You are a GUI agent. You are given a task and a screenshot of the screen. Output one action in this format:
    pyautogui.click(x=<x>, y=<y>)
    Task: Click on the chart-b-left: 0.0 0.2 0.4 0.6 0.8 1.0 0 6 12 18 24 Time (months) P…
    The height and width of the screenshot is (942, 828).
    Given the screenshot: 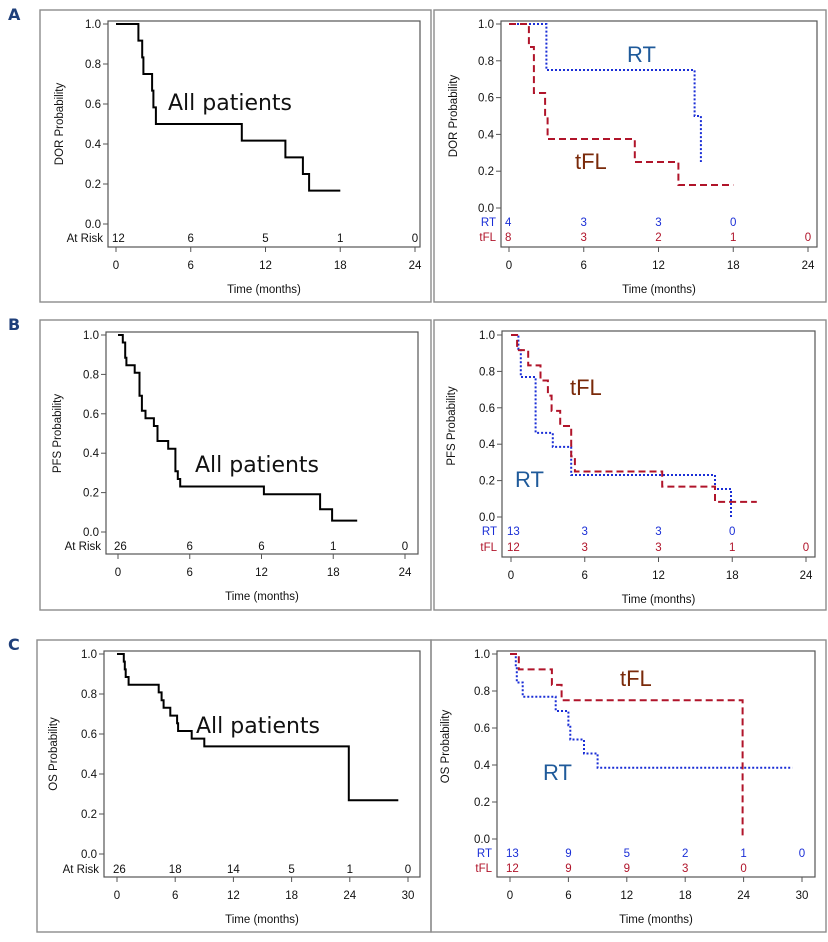 What is the action you would take?
    pyautogui.click(x=235, y=465)
    